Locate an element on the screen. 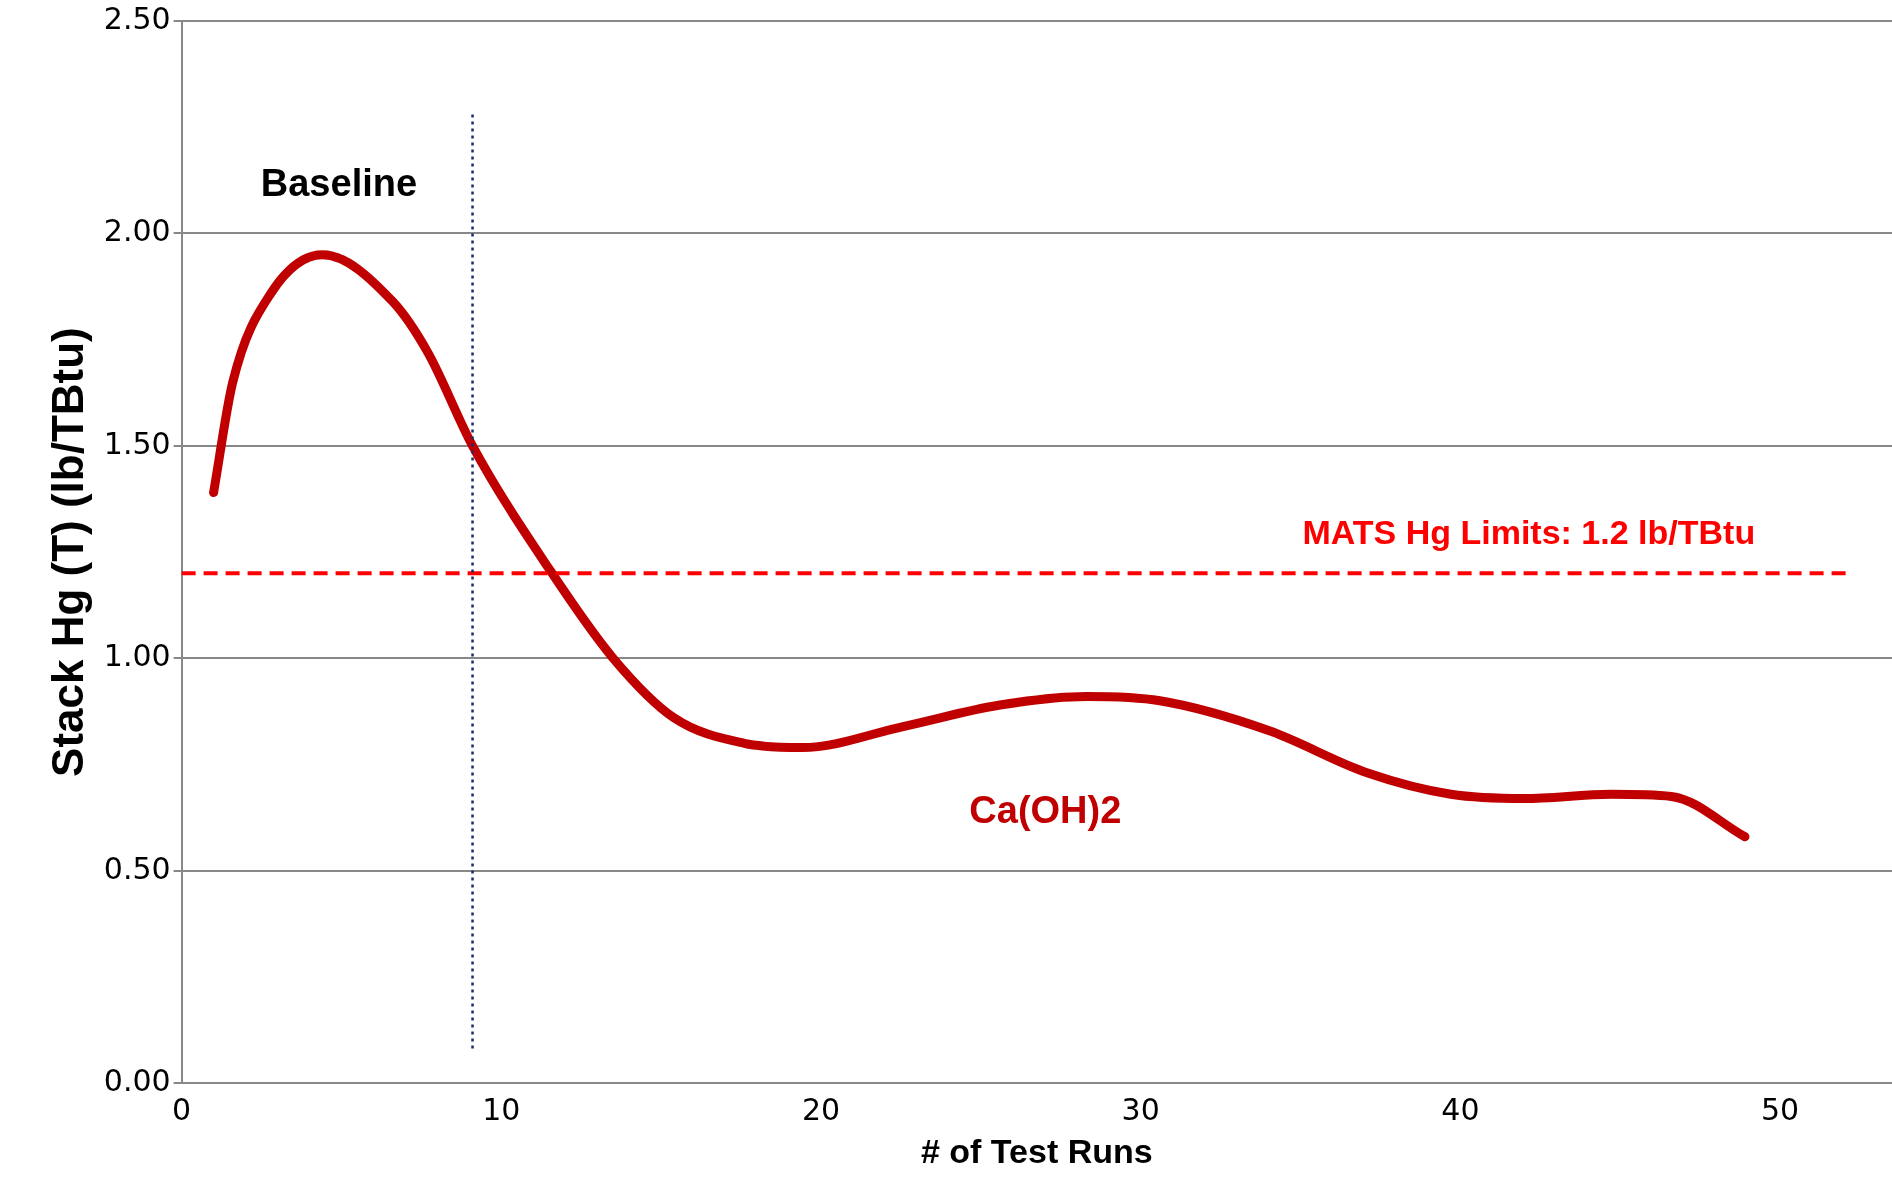 This screenshot has width=1892, height=1178. y-tick-label: 1.50 is located at coordinates (137, 443).